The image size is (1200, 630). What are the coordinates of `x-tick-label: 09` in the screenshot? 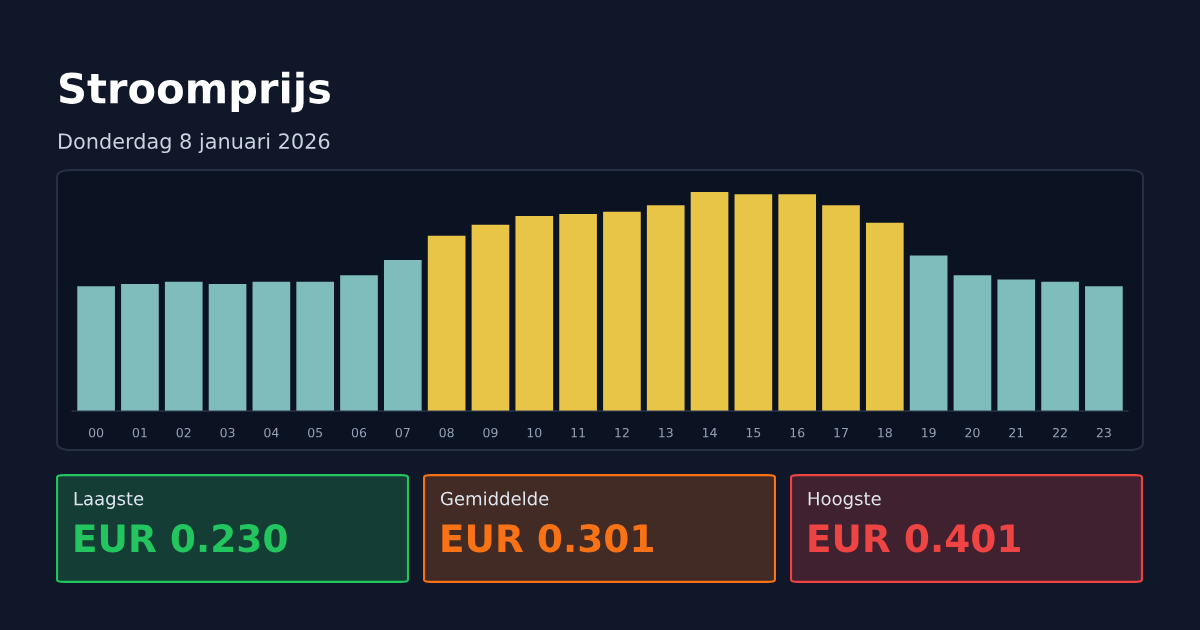 It's located at (490, 432).